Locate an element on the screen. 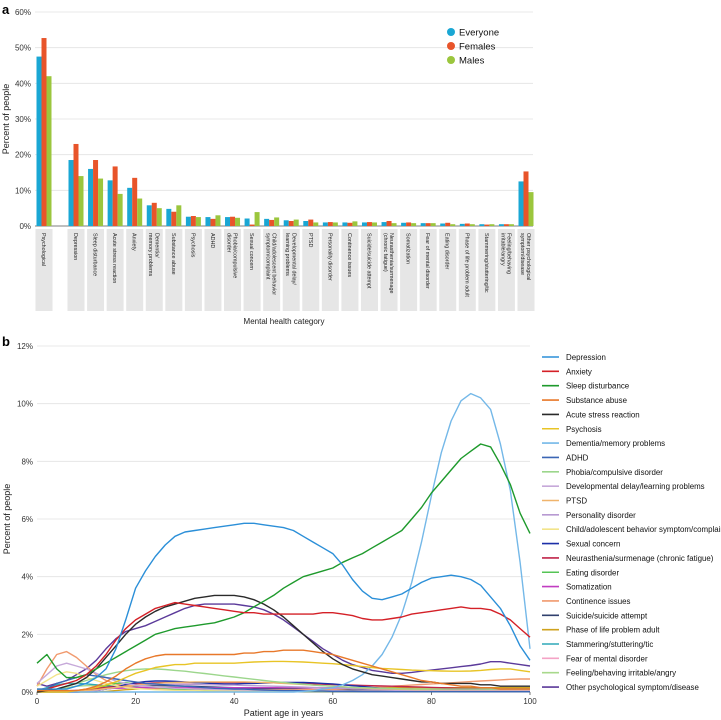  category-label: PTSD is located at coordinates (310, 240).